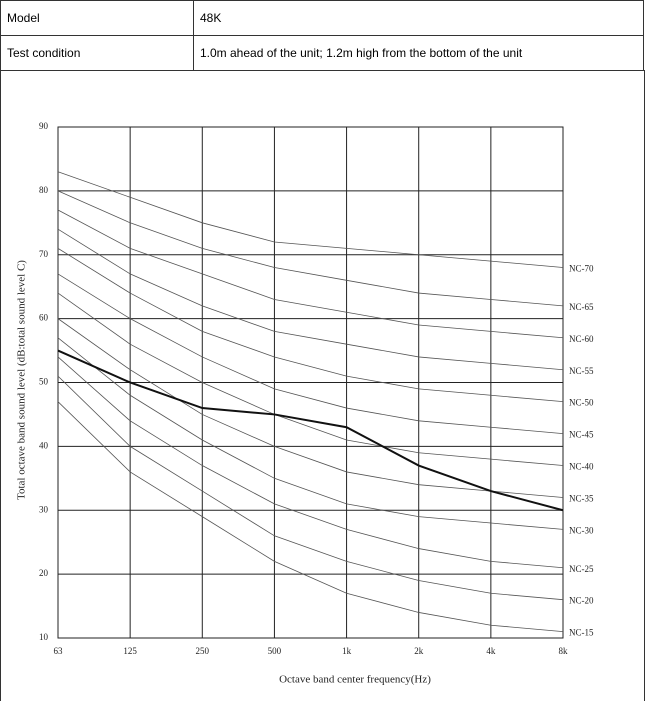 This screenshot has width=650, height=702. What do you see at coordinates (581, 601) in the screenshot?
I see `nc-label: NC-20` at bounding box center [581, 601].